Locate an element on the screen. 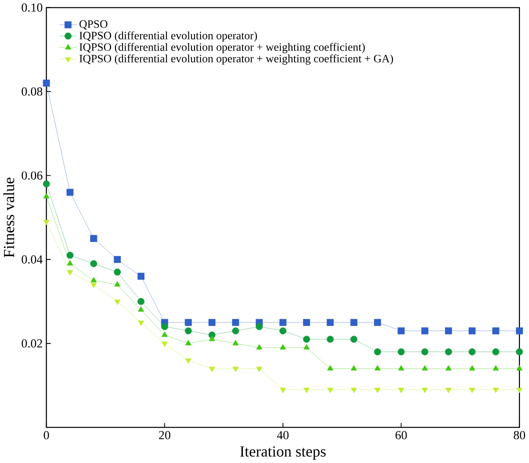 The image size is (529, 463). x-tick-label: 40 is located at coordinates (283, 435).